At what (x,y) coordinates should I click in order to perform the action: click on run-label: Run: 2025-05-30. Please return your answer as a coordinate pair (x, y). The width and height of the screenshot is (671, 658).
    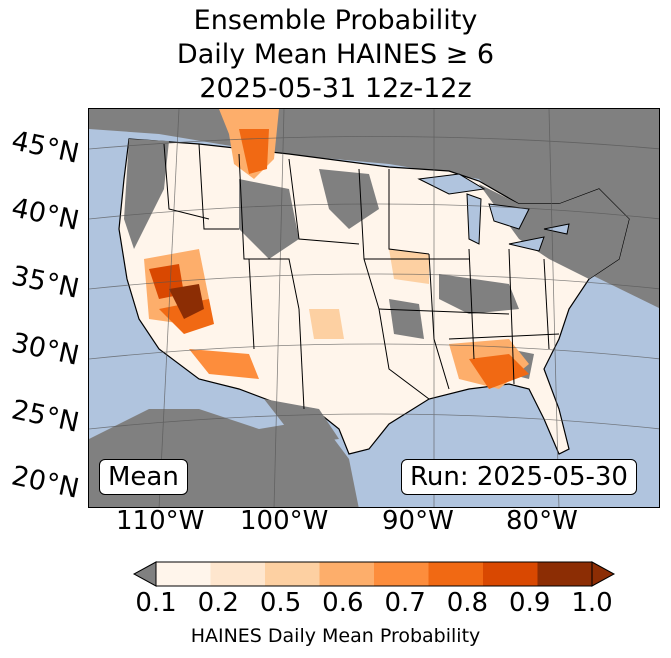
    Looking at the image, I should click on (519, 477).